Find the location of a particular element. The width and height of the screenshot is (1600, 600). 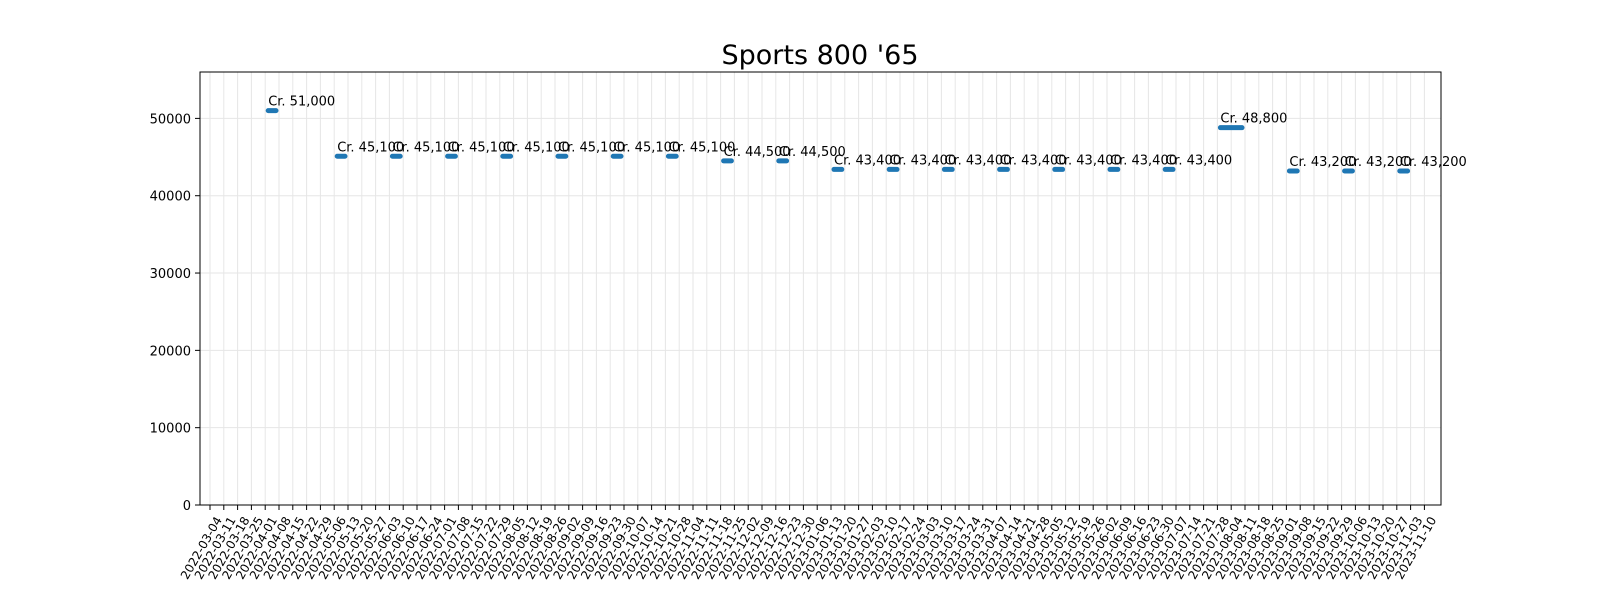

chart-title: Sports 800 '65 is located at coordinates (819, 55).